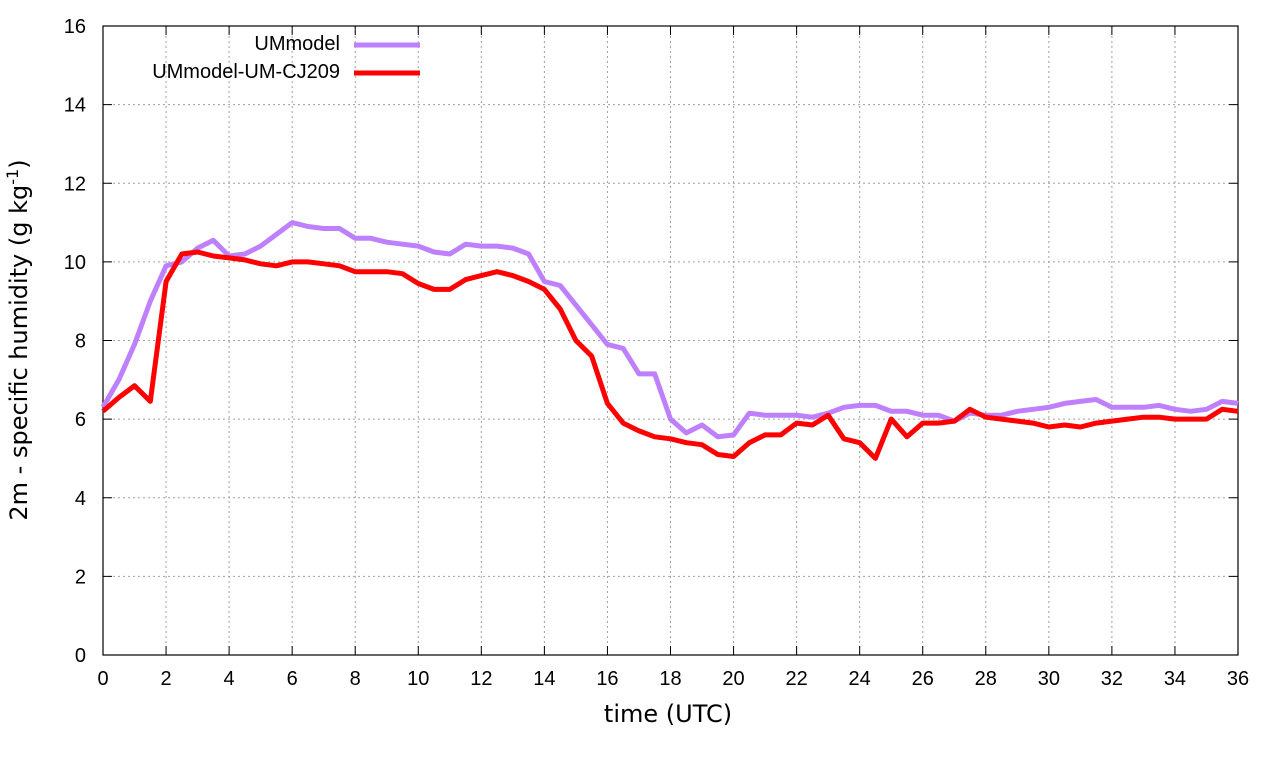  Describe the element at coordinates (286, 58) in the screenshot. I see `legend: UMmodel UMmodel-UM-CJ209` at that location.